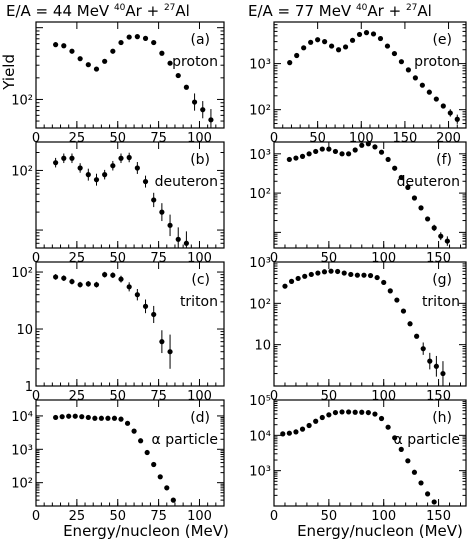 This screenshot has width=474, height=543. I want to click on panel-d: 0 25 50 75 100 10² 10³ 10⁴ (d) α particle, so click(118, 461).